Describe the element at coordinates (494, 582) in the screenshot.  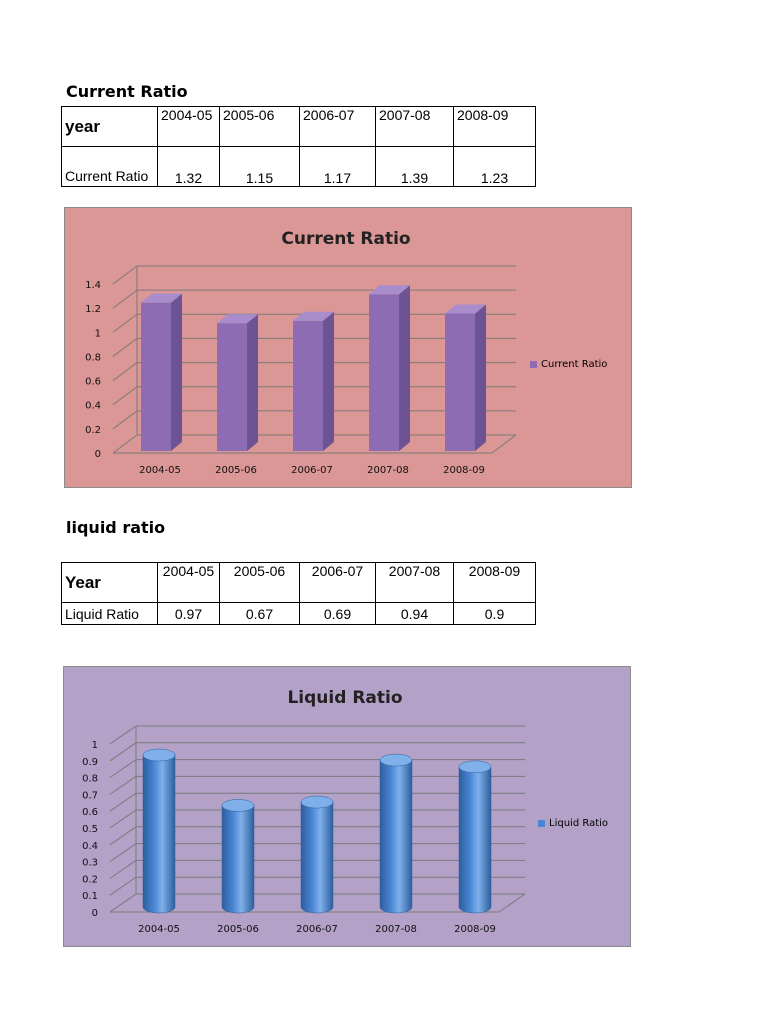
I see `table-year-cell: 2008-09` at that location.